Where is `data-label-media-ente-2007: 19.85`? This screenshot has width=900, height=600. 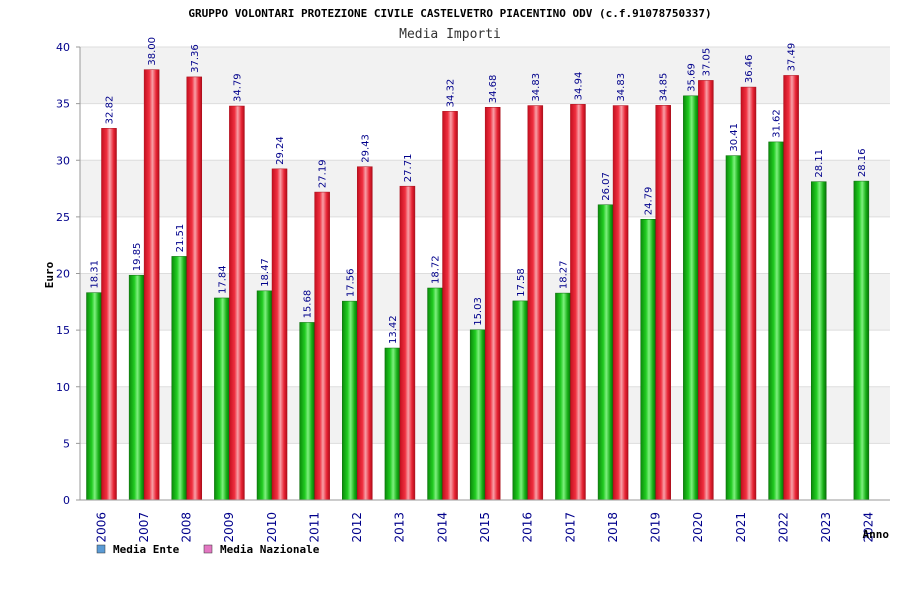 data-label-media-ente-2007: 19.85 is located at coordinates (137, 257).